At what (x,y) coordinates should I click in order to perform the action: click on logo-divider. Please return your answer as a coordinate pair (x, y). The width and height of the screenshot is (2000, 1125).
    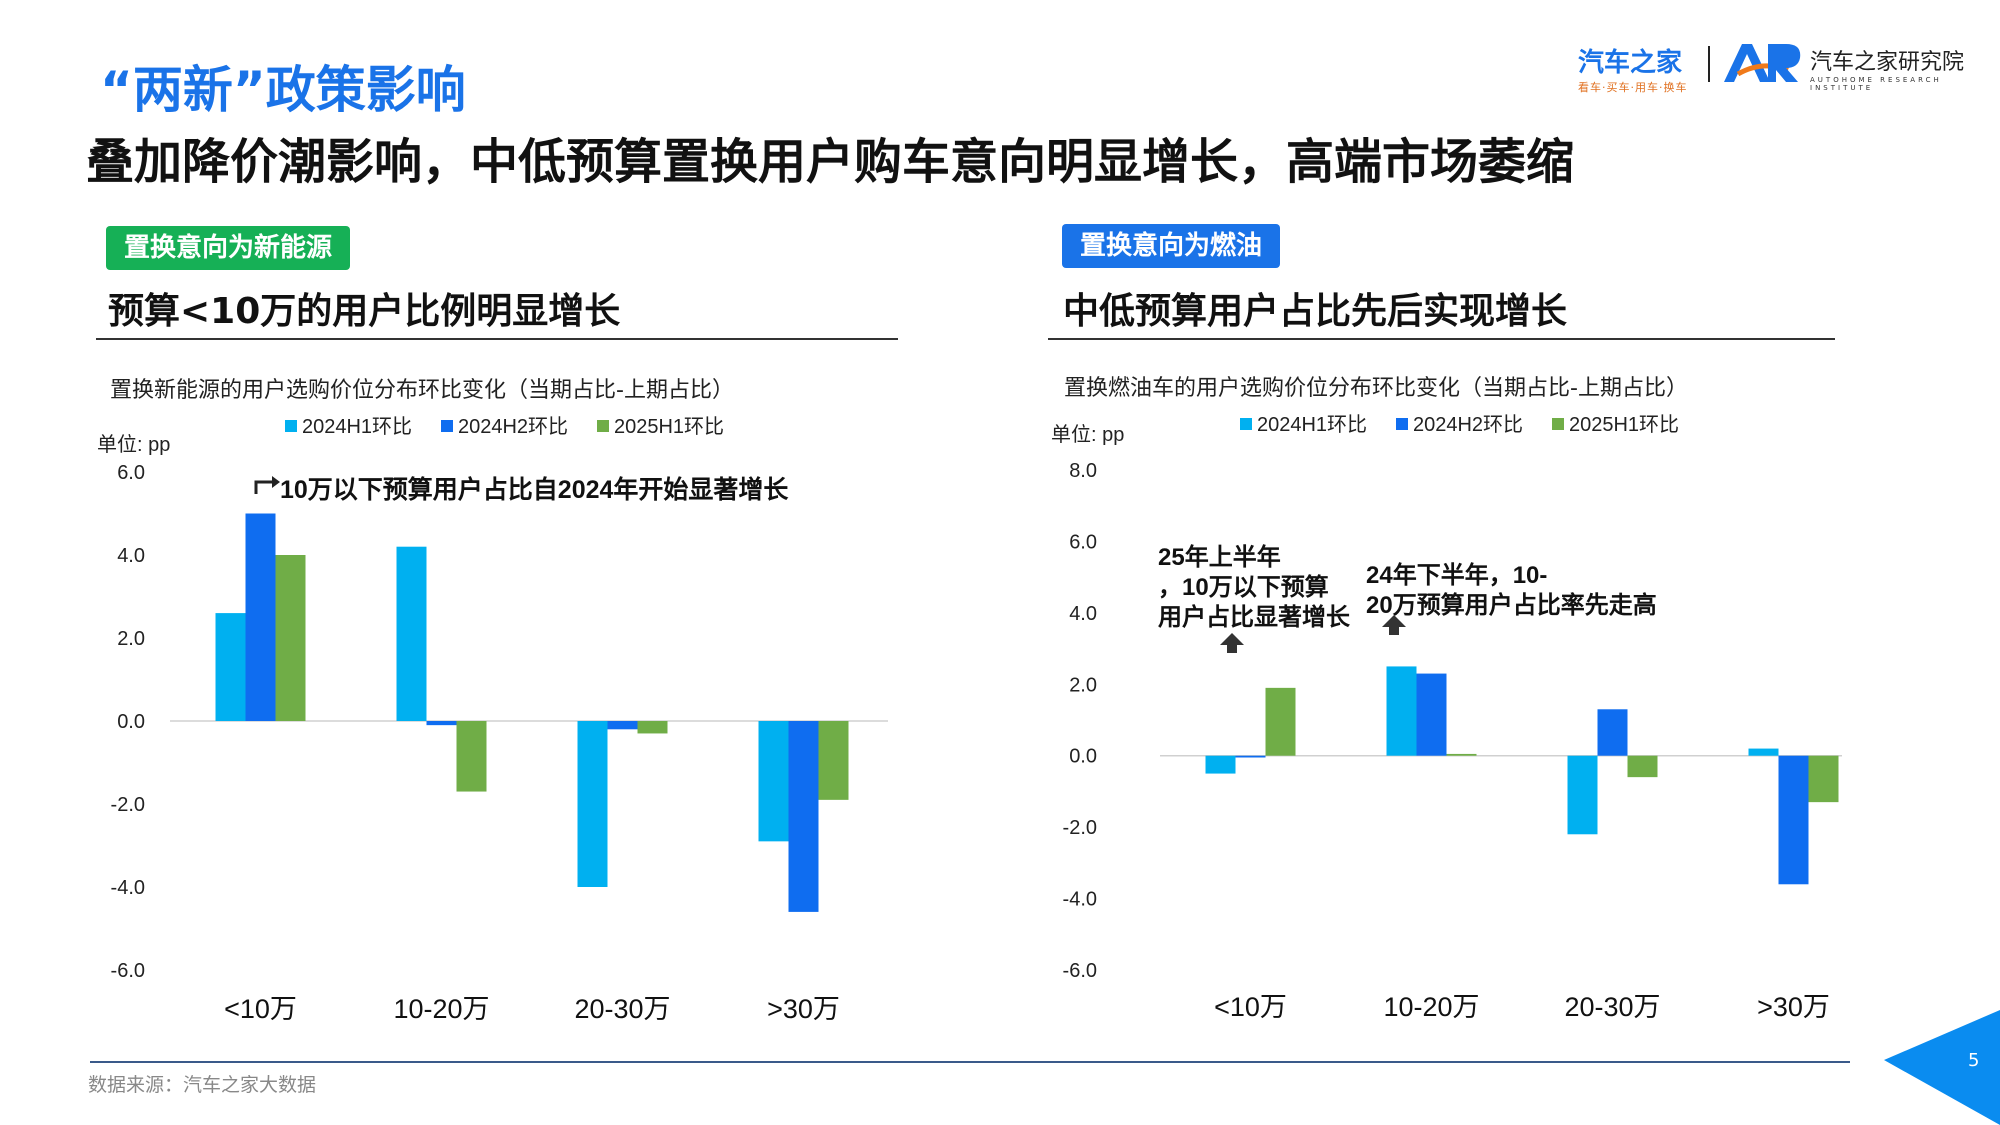
    Looking at the image, I should click on (1709, 64).